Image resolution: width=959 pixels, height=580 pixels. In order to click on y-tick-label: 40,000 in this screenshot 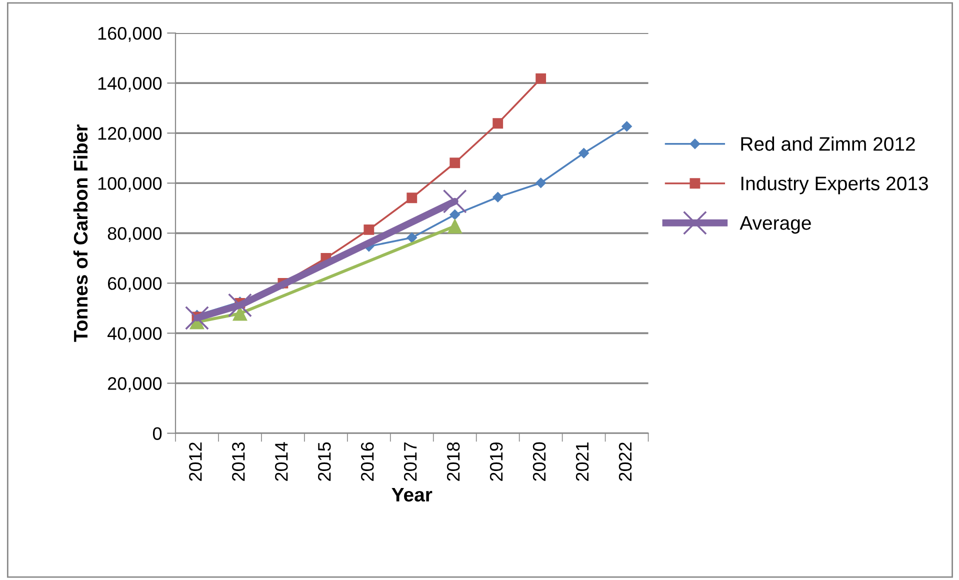, I will do `click(135, 334)`.